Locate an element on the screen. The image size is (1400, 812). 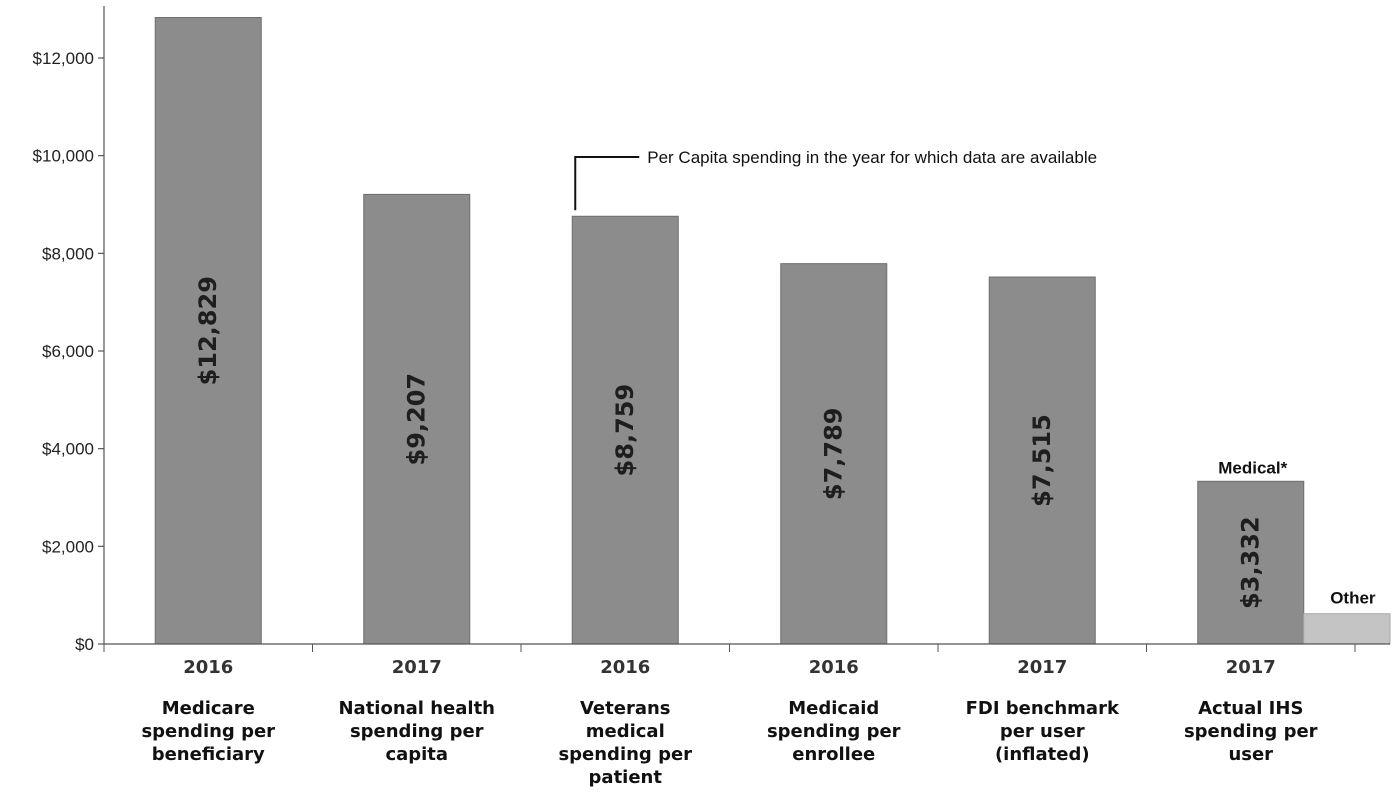
y-tick-label: $10,000 is located at coordinates (63, 156).